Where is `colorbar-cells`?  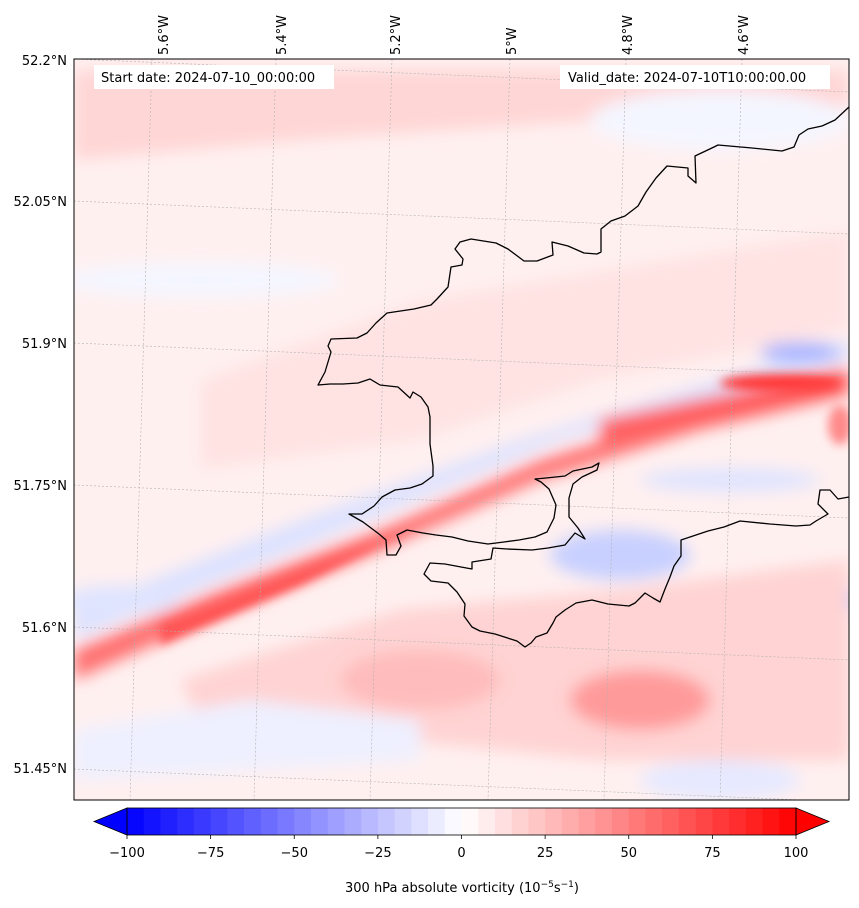
colorbar-cells is located at coordinates (462, 821).